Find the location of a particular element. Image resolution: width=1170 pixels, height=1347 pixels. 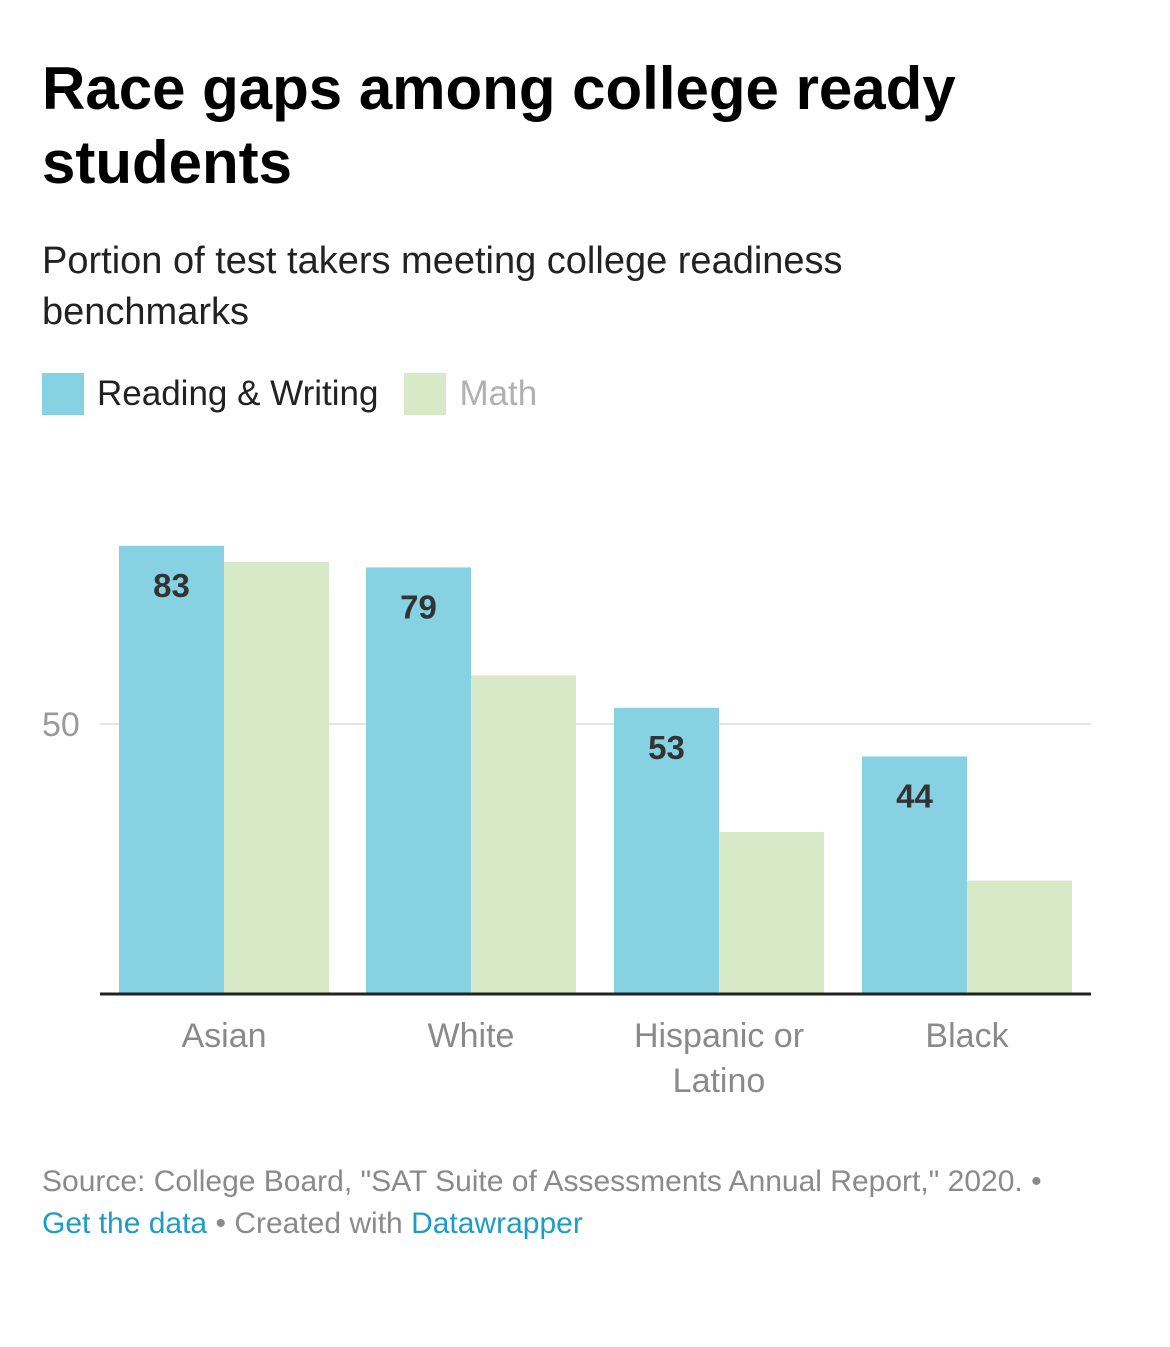

x-category-label: Hispanic or is located at coordinates (719, 1036).